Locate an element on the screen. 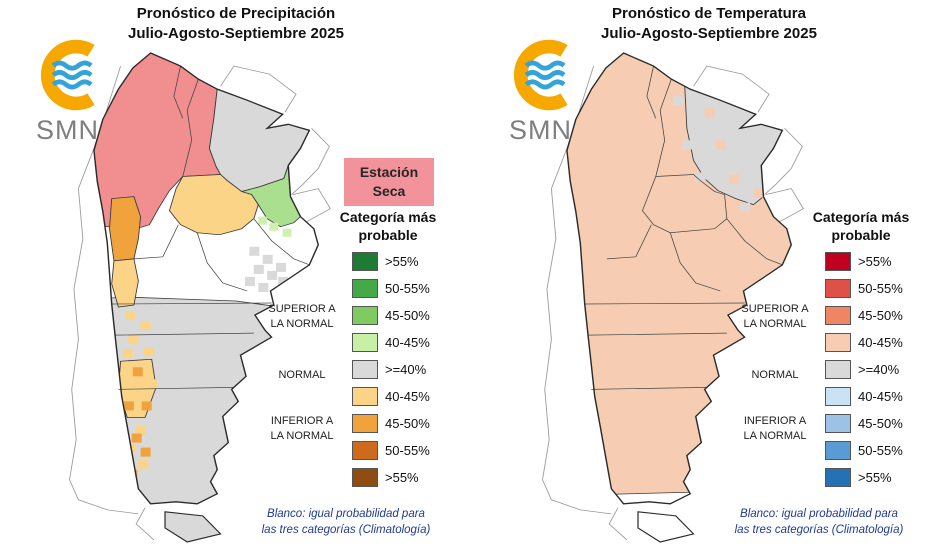 The image size is (945, 557). logo-arc is located at coordinates (67, 75).